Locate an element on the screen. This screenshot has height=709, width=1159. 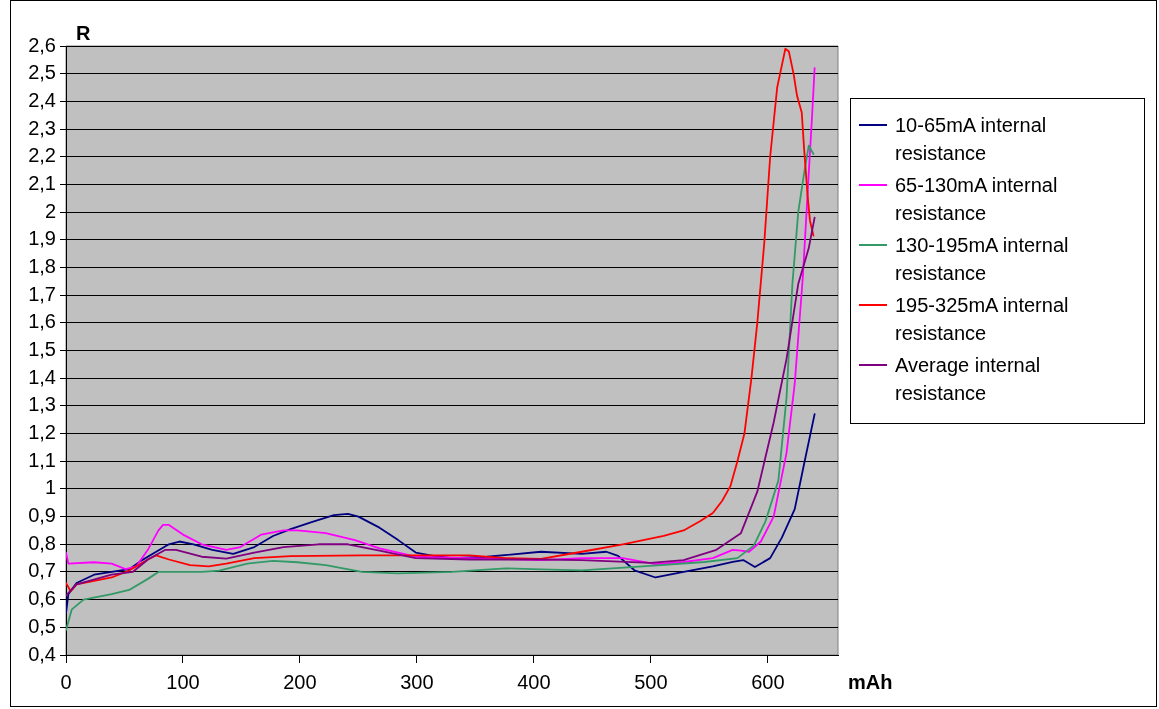
y-tick-label: 0,7 is located at coordinates (42, 570).